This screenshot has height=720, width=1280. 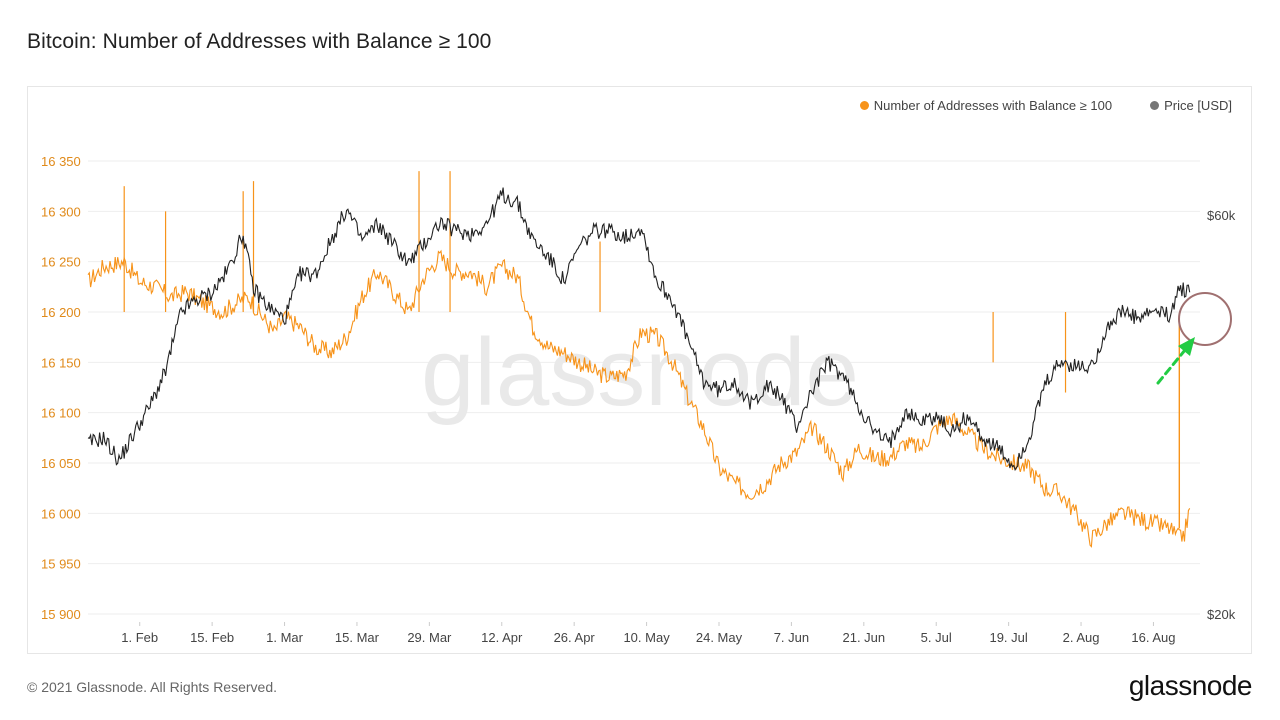 I want to click on x-tick-label: 15. Mar, so click(x=357, y=637).